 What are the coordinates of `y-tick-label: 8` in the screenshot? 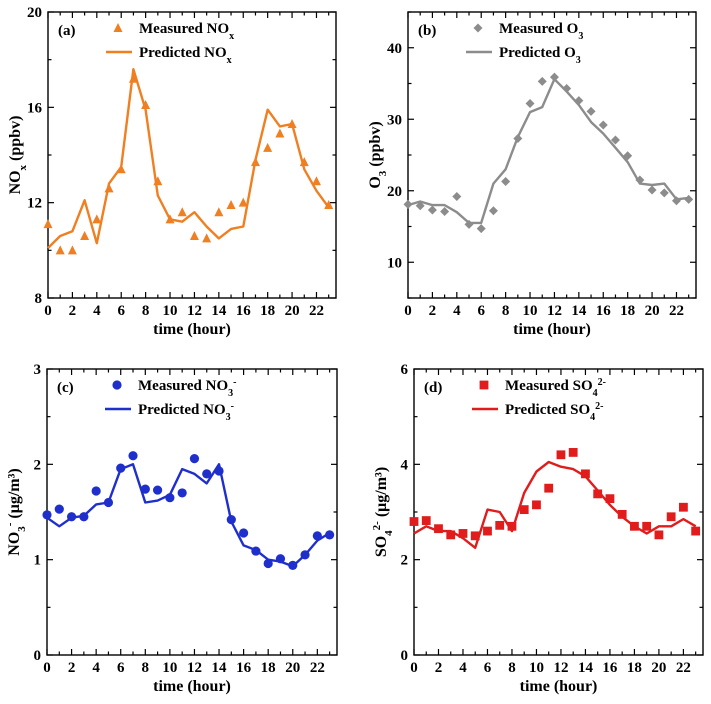 It's located at (39, 299).